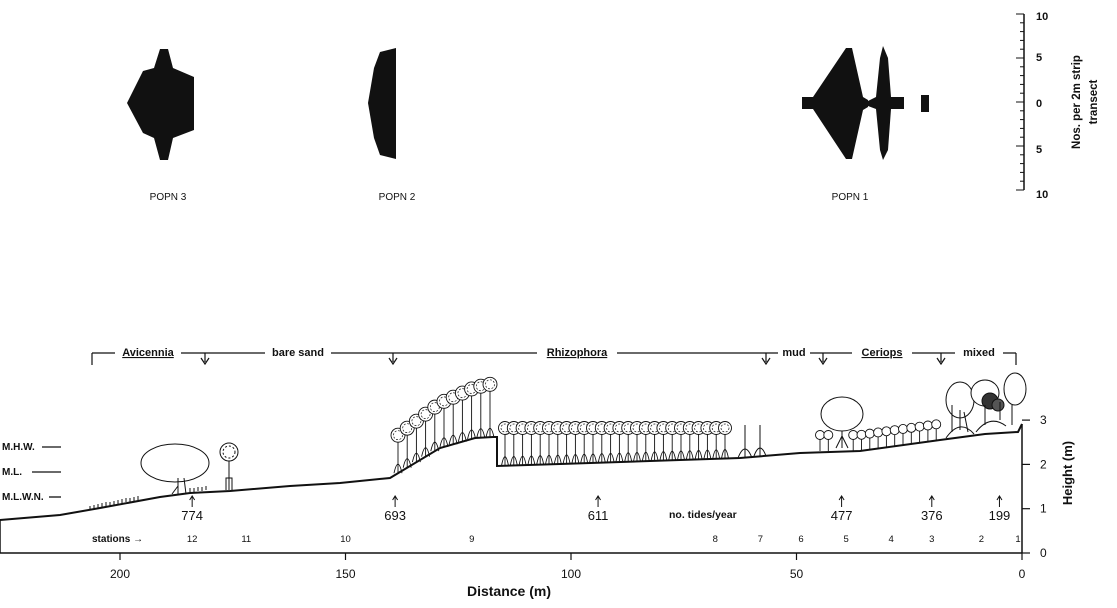  I want to click on x-axis: 200 150 100 50 0 Distance (m), so click(568, 576).